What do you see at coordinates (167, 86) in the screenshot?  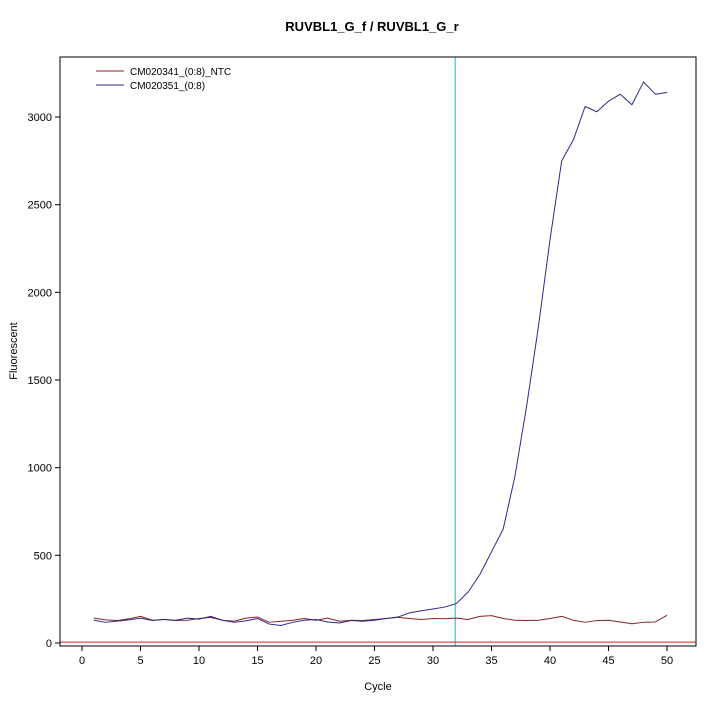 I see `legend-label-sample: CM020351_(0:8)` at bounding box center [167, 86].